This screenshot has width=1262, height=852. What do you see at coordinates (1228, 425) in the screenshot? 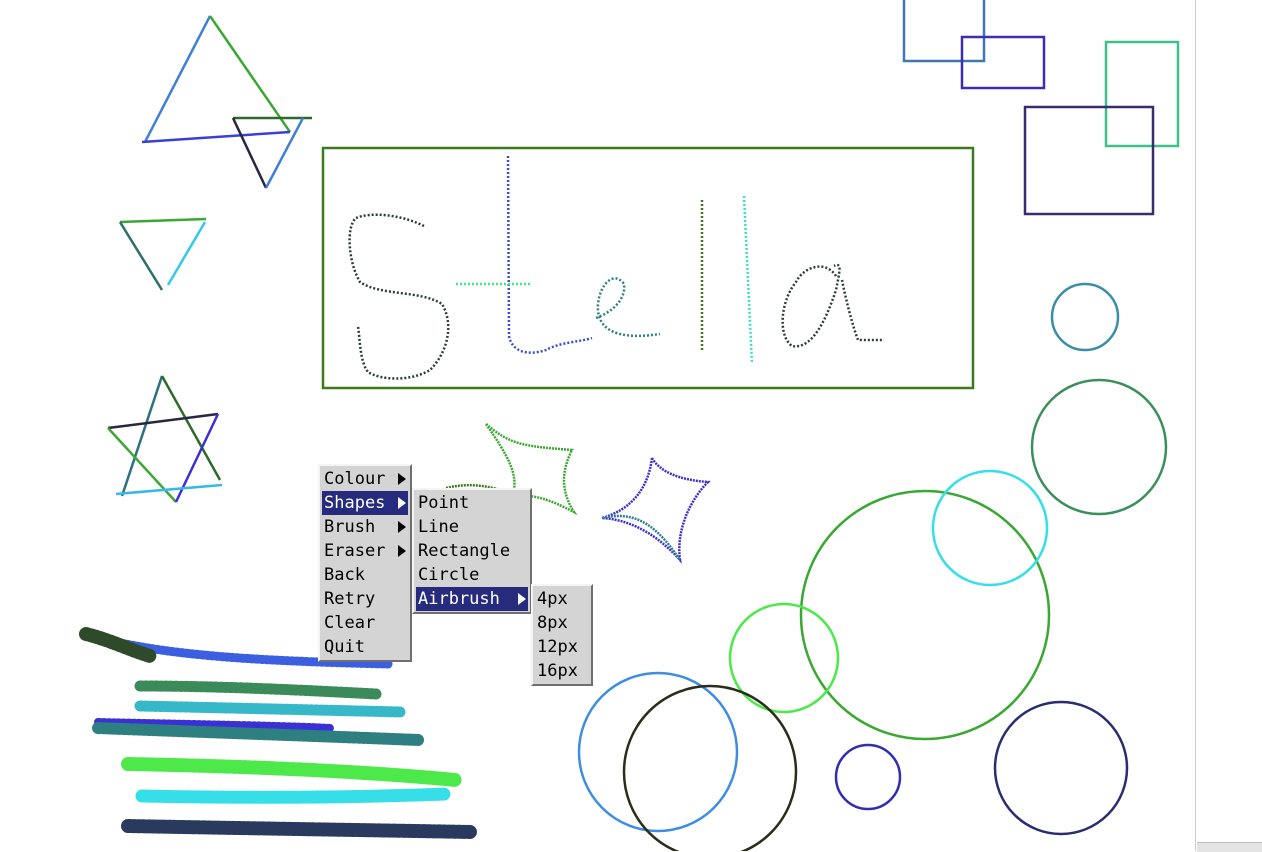
I see `window-edge-panel` at bounding box center [1228, 425].